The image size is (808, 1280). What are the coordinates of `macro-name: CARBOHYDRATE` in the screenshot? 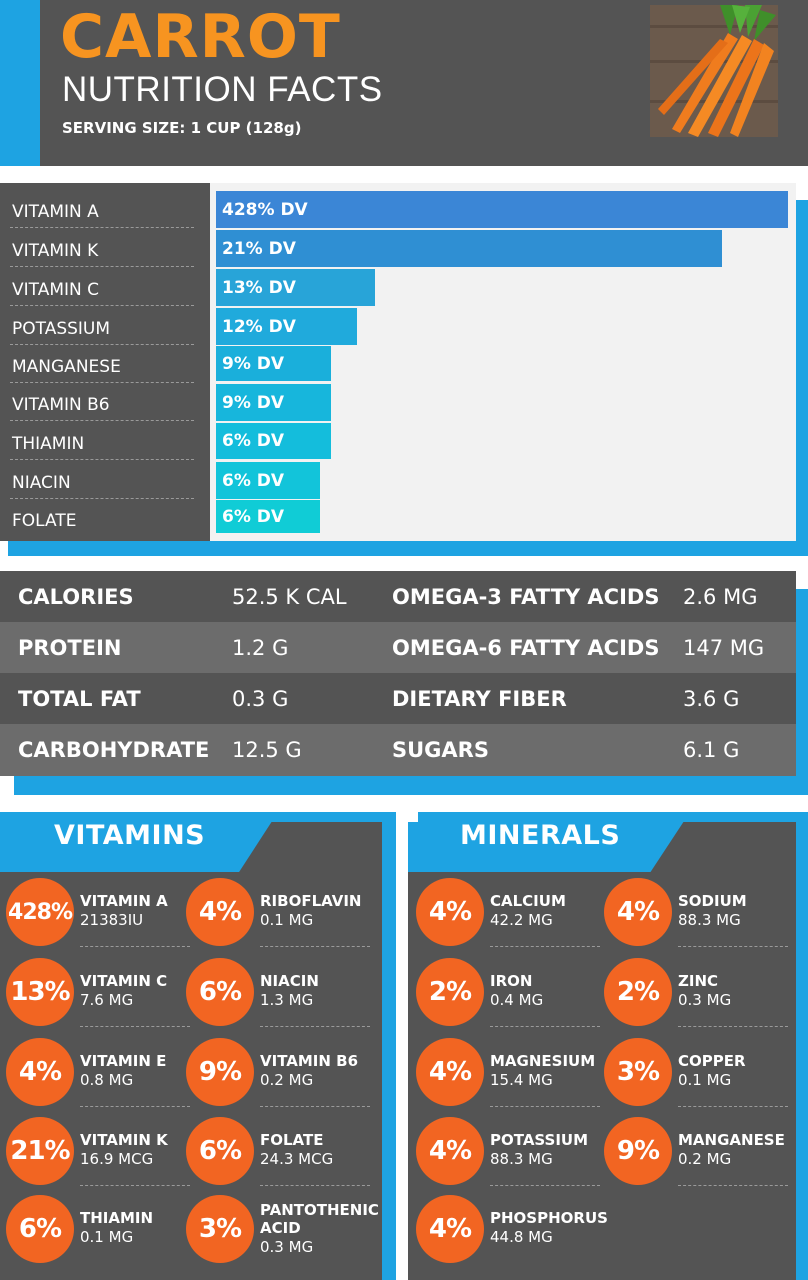 It's located at (114, 750).